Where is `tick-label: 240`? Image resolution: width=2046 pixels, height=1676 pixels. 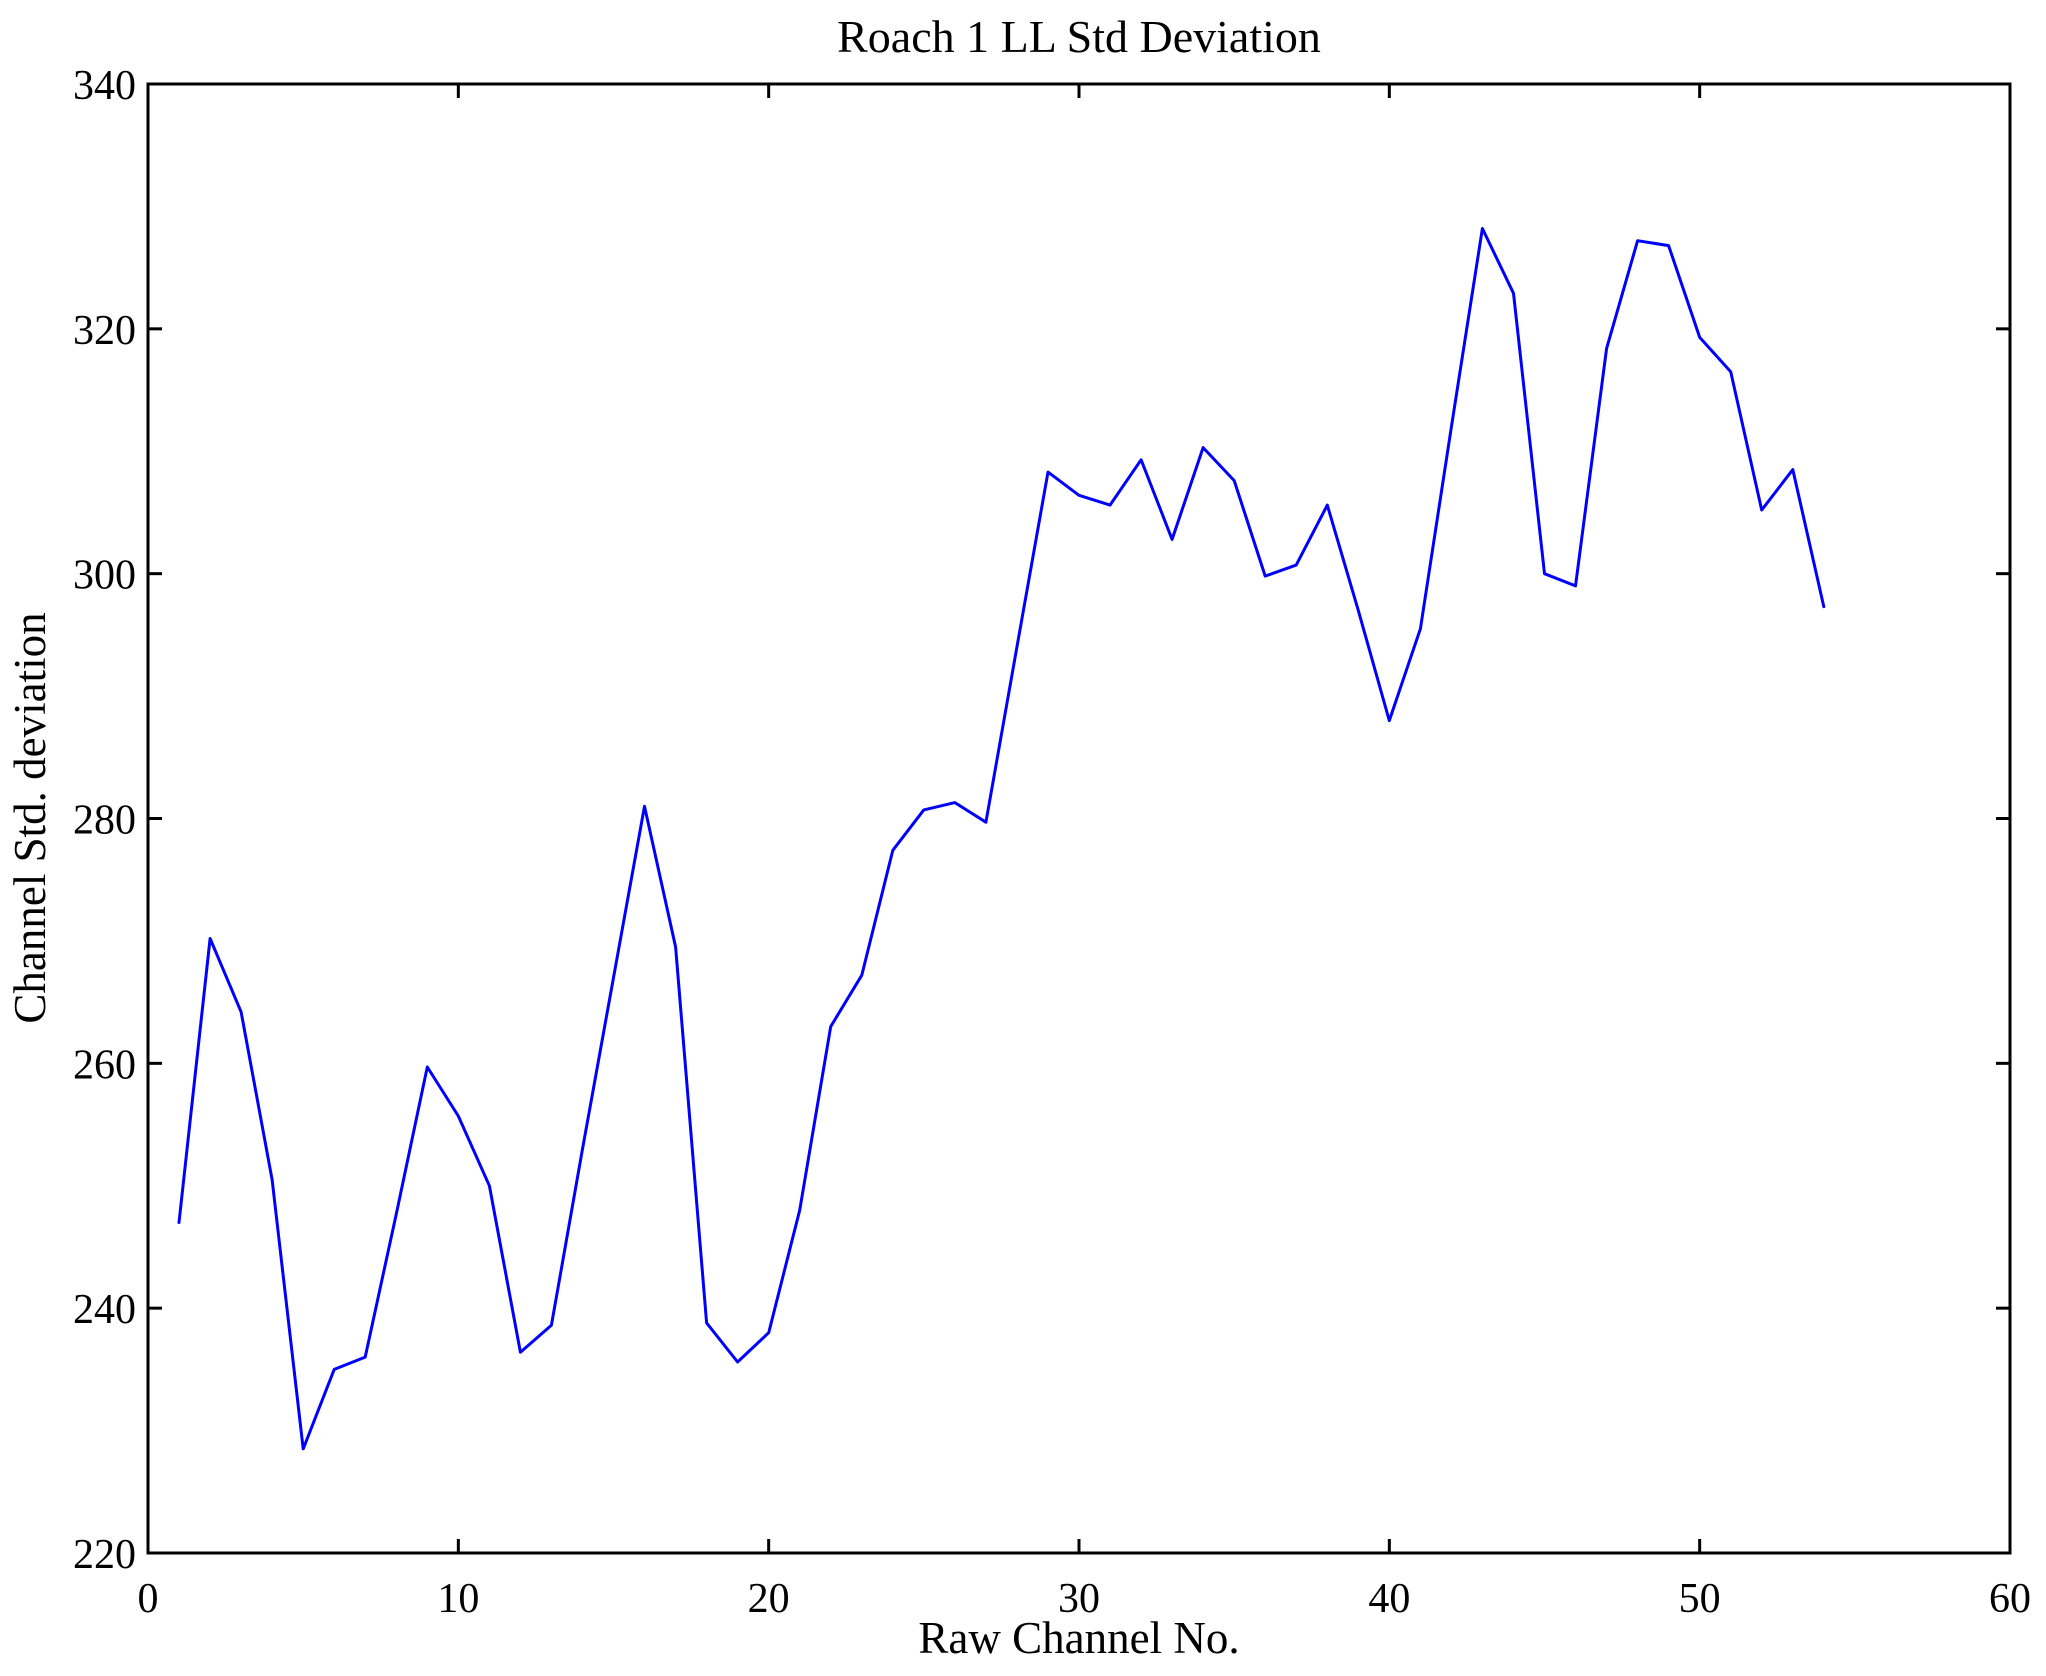
tick-label: 240 is located at coordinates (104, 1310).